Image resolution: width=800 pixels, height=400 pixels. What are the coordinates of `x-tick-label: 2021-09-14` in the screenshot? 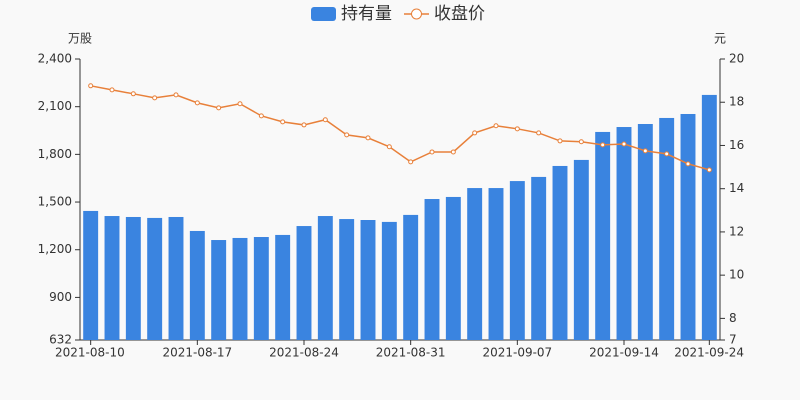 It's located at (624, 353).